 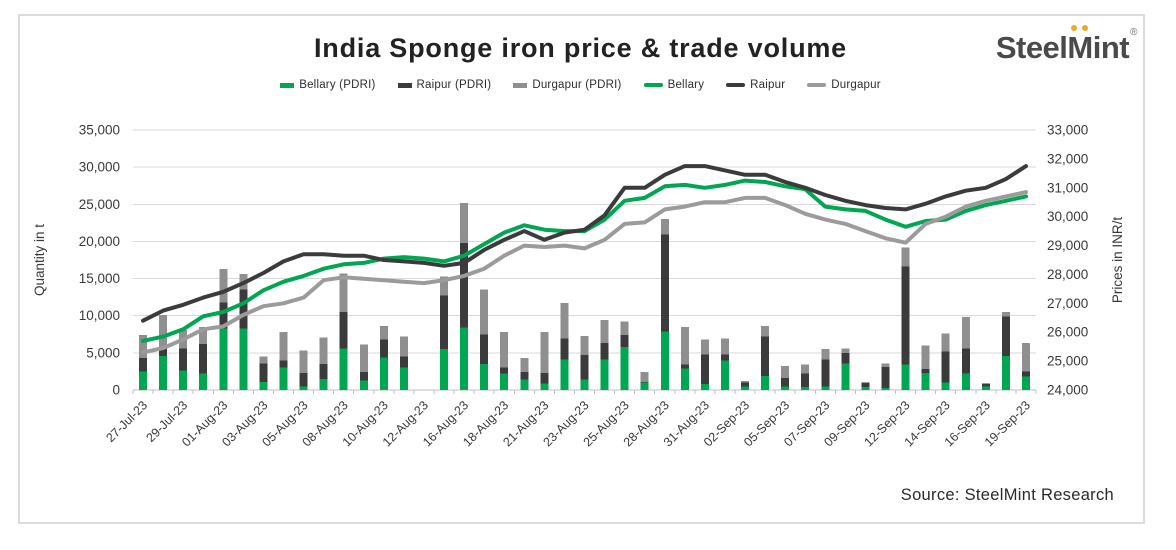 I want to click on legend-item-bellary-pdri: Bellary (PDRI), so click(x=327, y=85).